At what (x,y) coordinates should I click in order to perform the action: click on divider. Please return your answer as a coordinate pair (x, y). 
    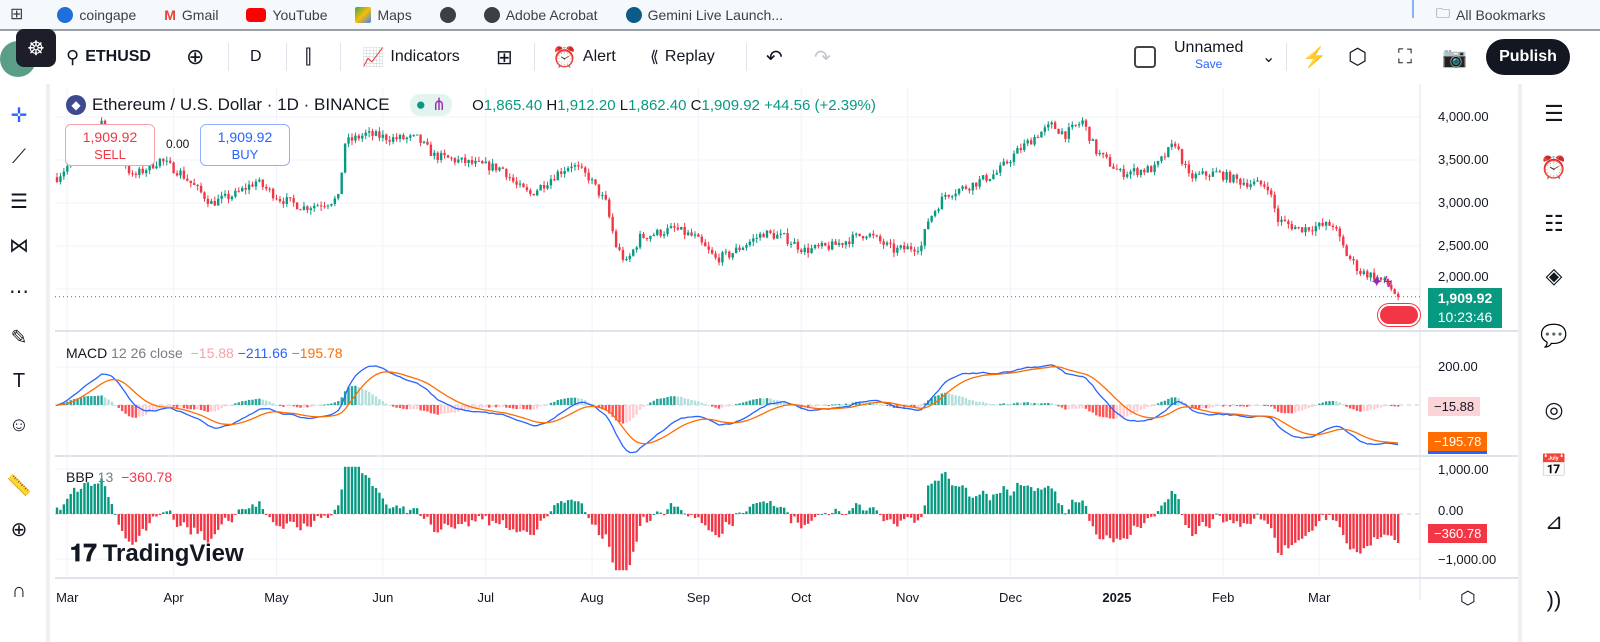
    Looking at the image, I should click on (340, 57).